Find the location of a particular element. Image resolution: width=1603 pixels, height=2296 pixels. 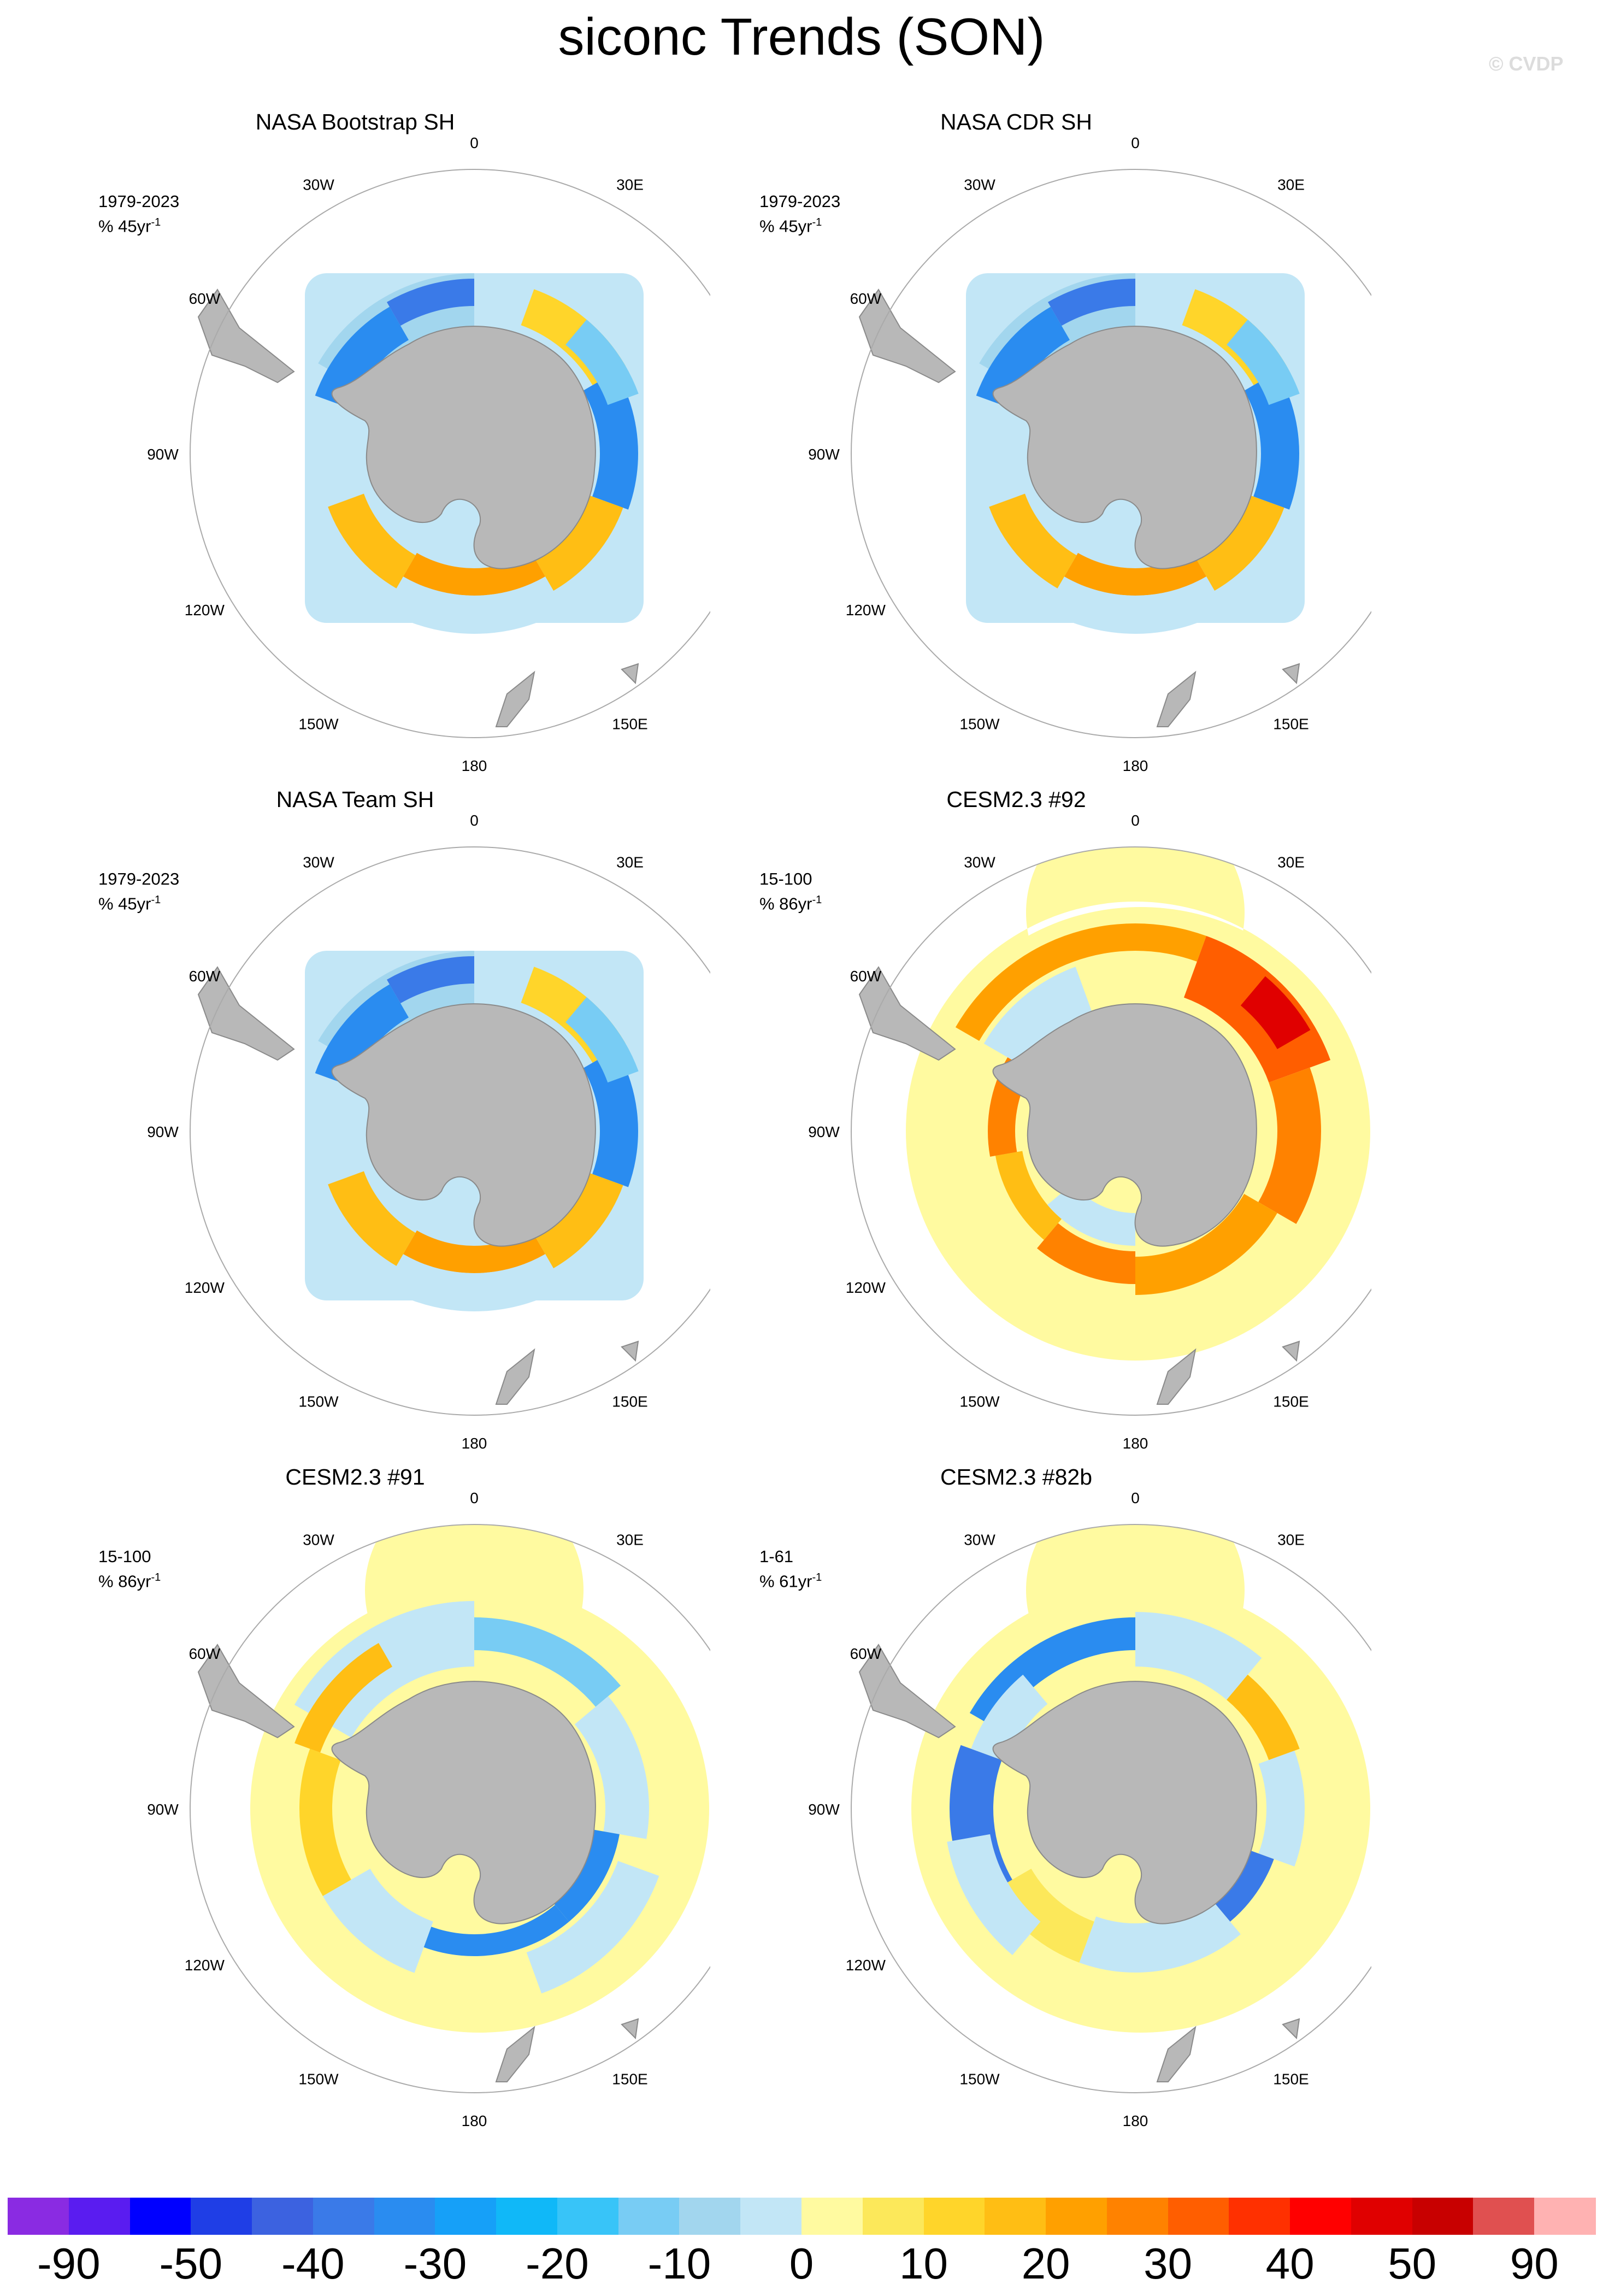

panel-title: CESM2.3 #82b is located at coordinates (1016, 1477).